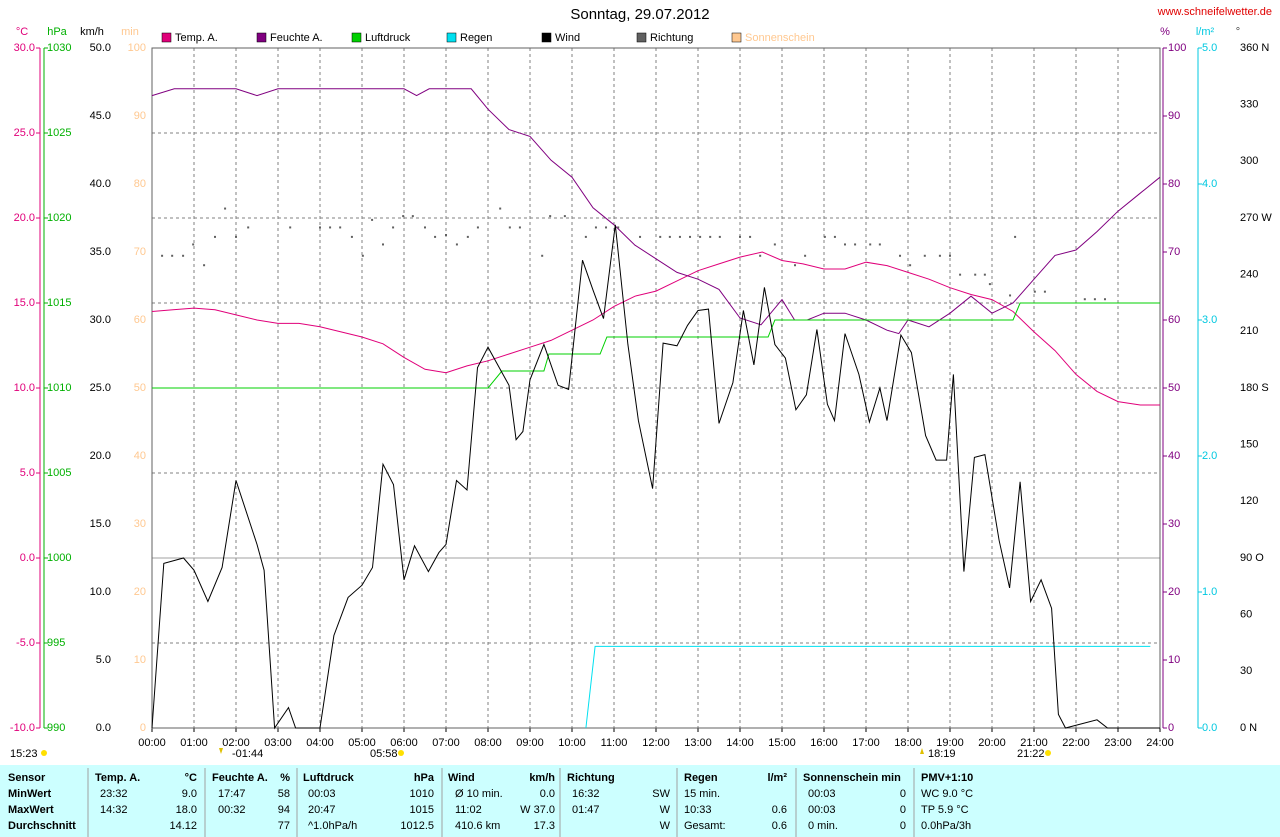  What do you see at coordinates (1209, 320) in the screenshot?
I see `y-tick-label: 3.0` at bounding box center [1209, 320].